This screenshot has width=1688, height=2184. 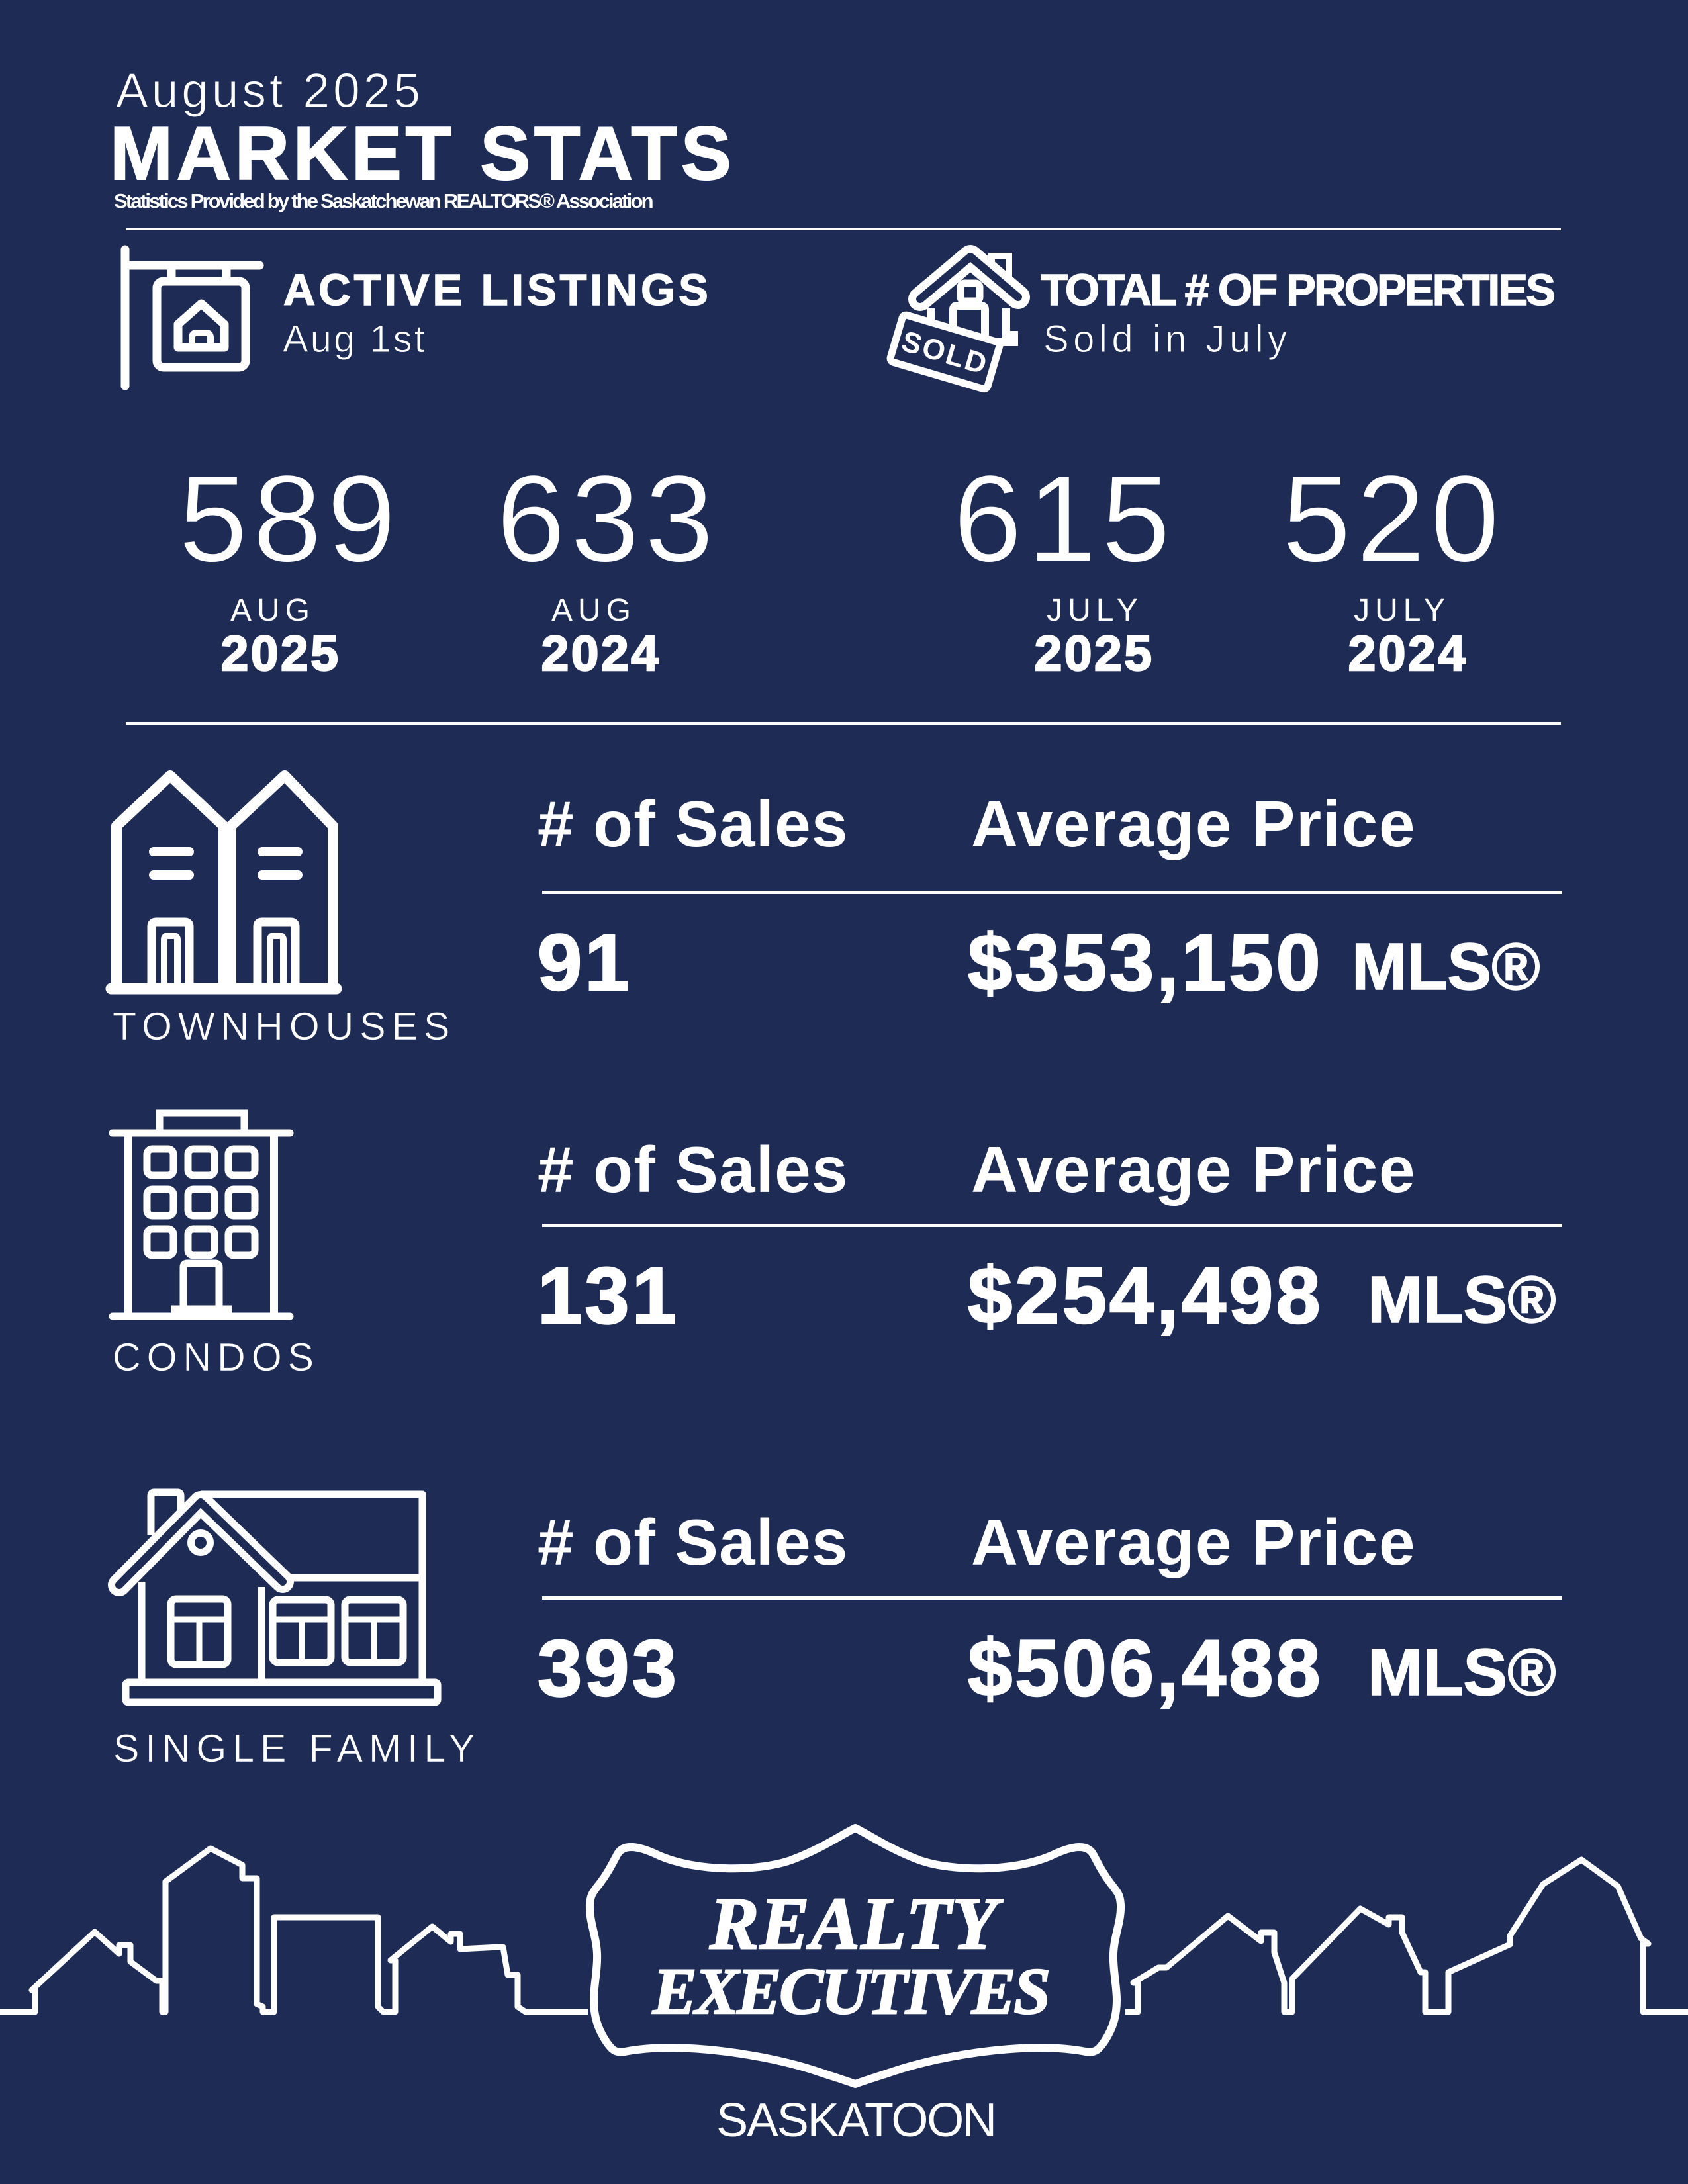 I want to click on svg-text: REALTY, so click(x=856, y=1924).